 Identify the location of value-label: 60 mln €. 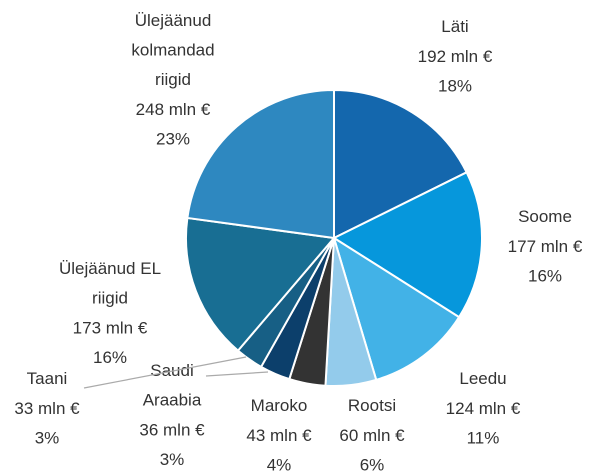
(372, 435).